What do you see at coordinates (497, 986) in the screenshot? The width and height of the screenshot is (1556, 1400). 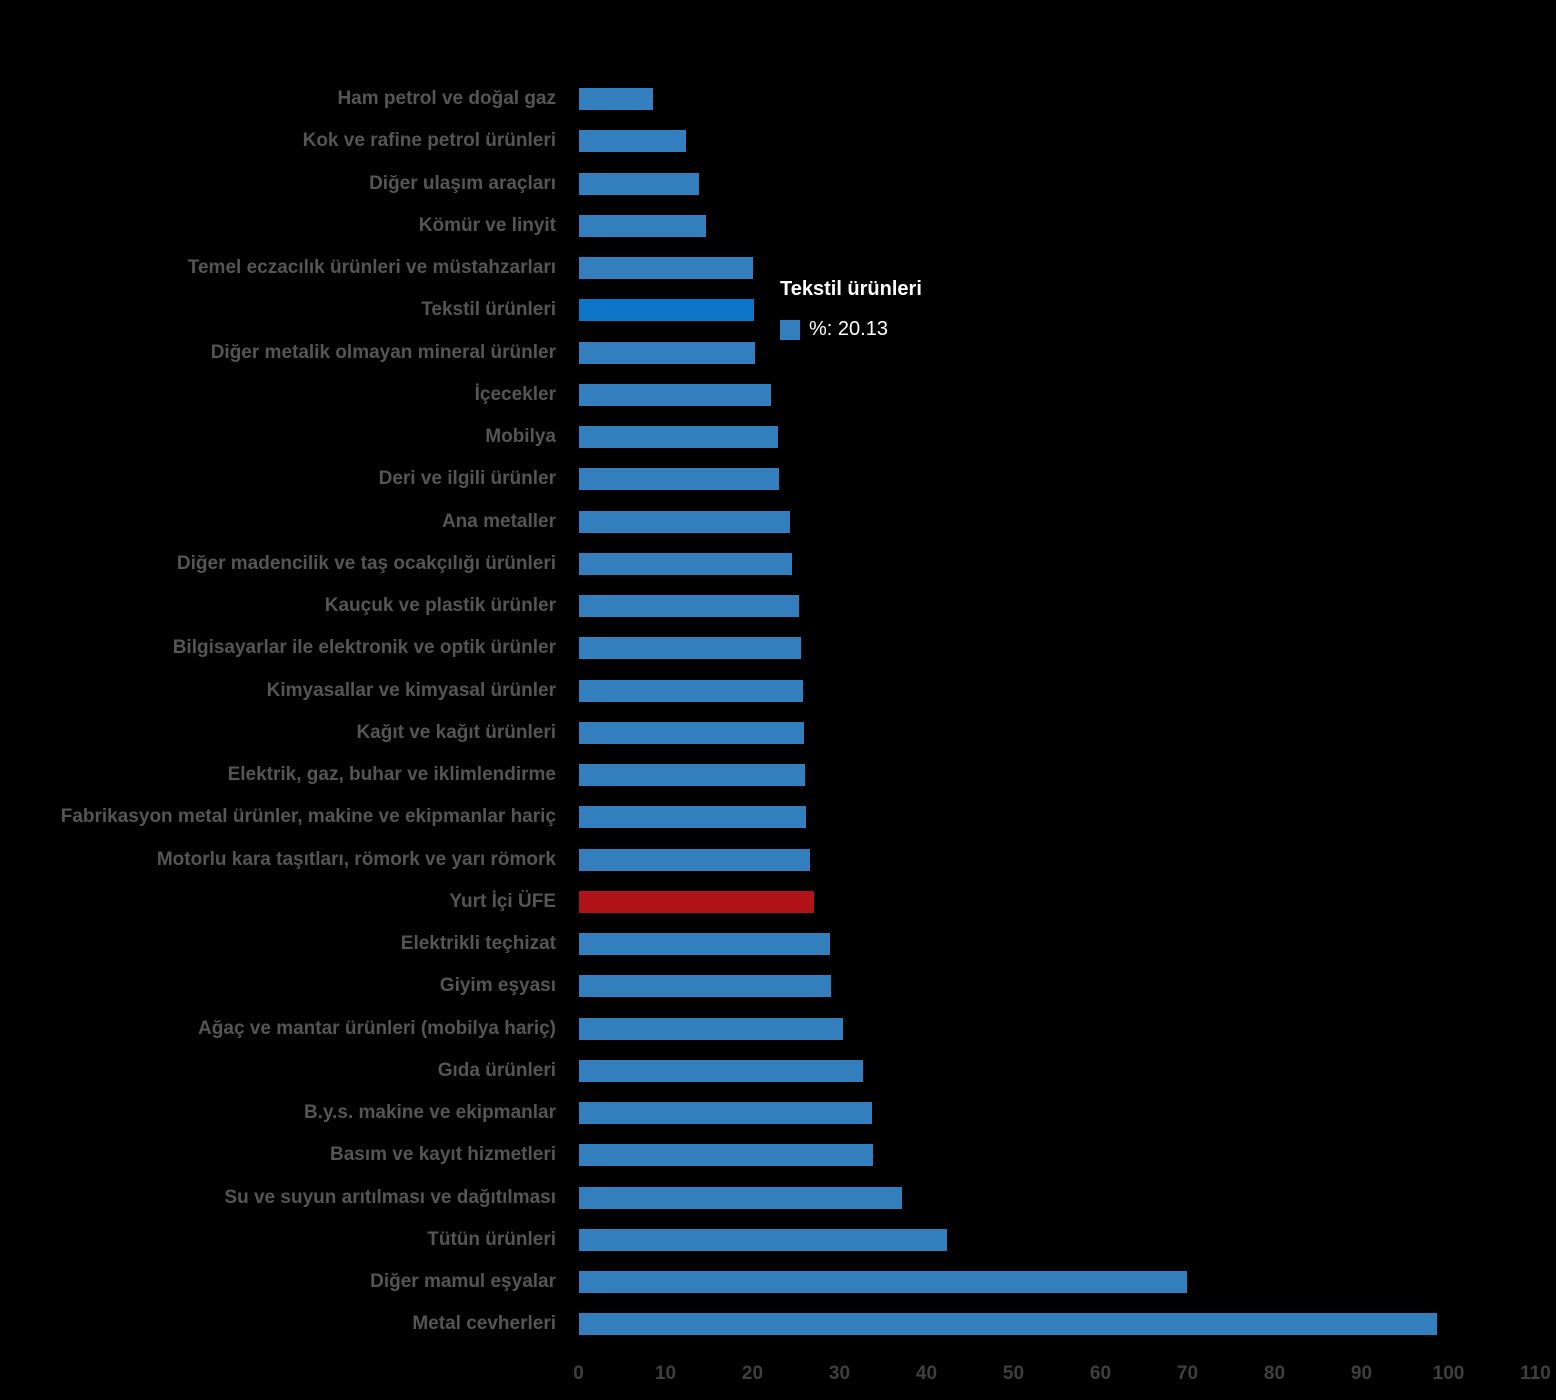 I see `category-label: Giyim eşyası` at bounding box center [497, 986].